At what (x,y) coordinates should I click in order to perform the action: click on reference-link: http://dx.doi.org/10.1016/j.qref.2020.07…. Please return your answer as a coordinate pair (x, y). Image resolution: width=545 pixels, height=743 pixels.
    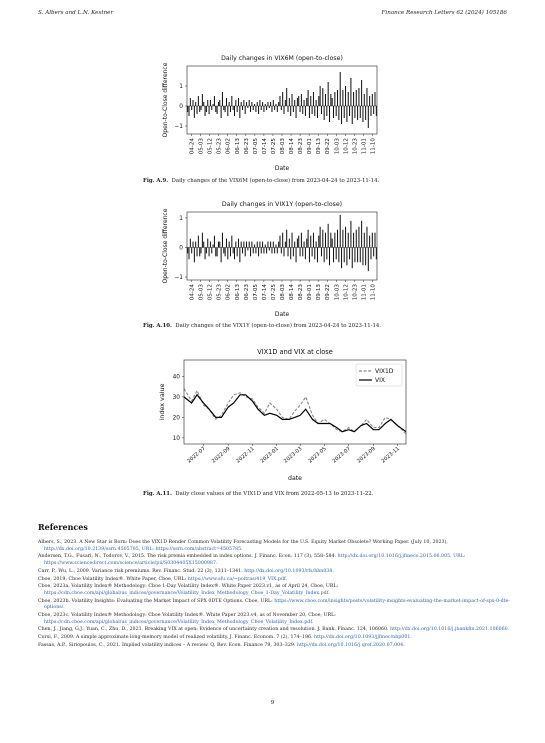
    Looking at the image, I should click on (350, 645).